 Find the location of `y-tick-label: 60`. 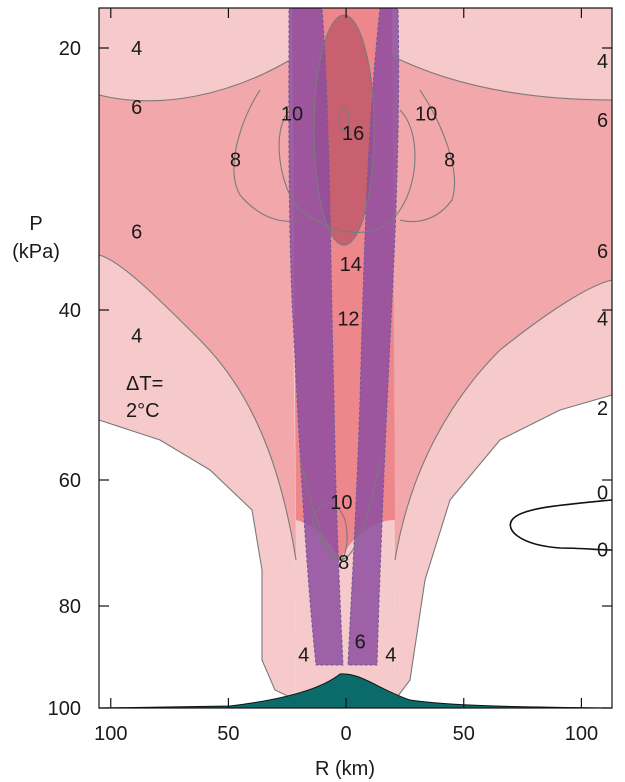

y-tick-label: 60 is located at coordinates (70, 481).